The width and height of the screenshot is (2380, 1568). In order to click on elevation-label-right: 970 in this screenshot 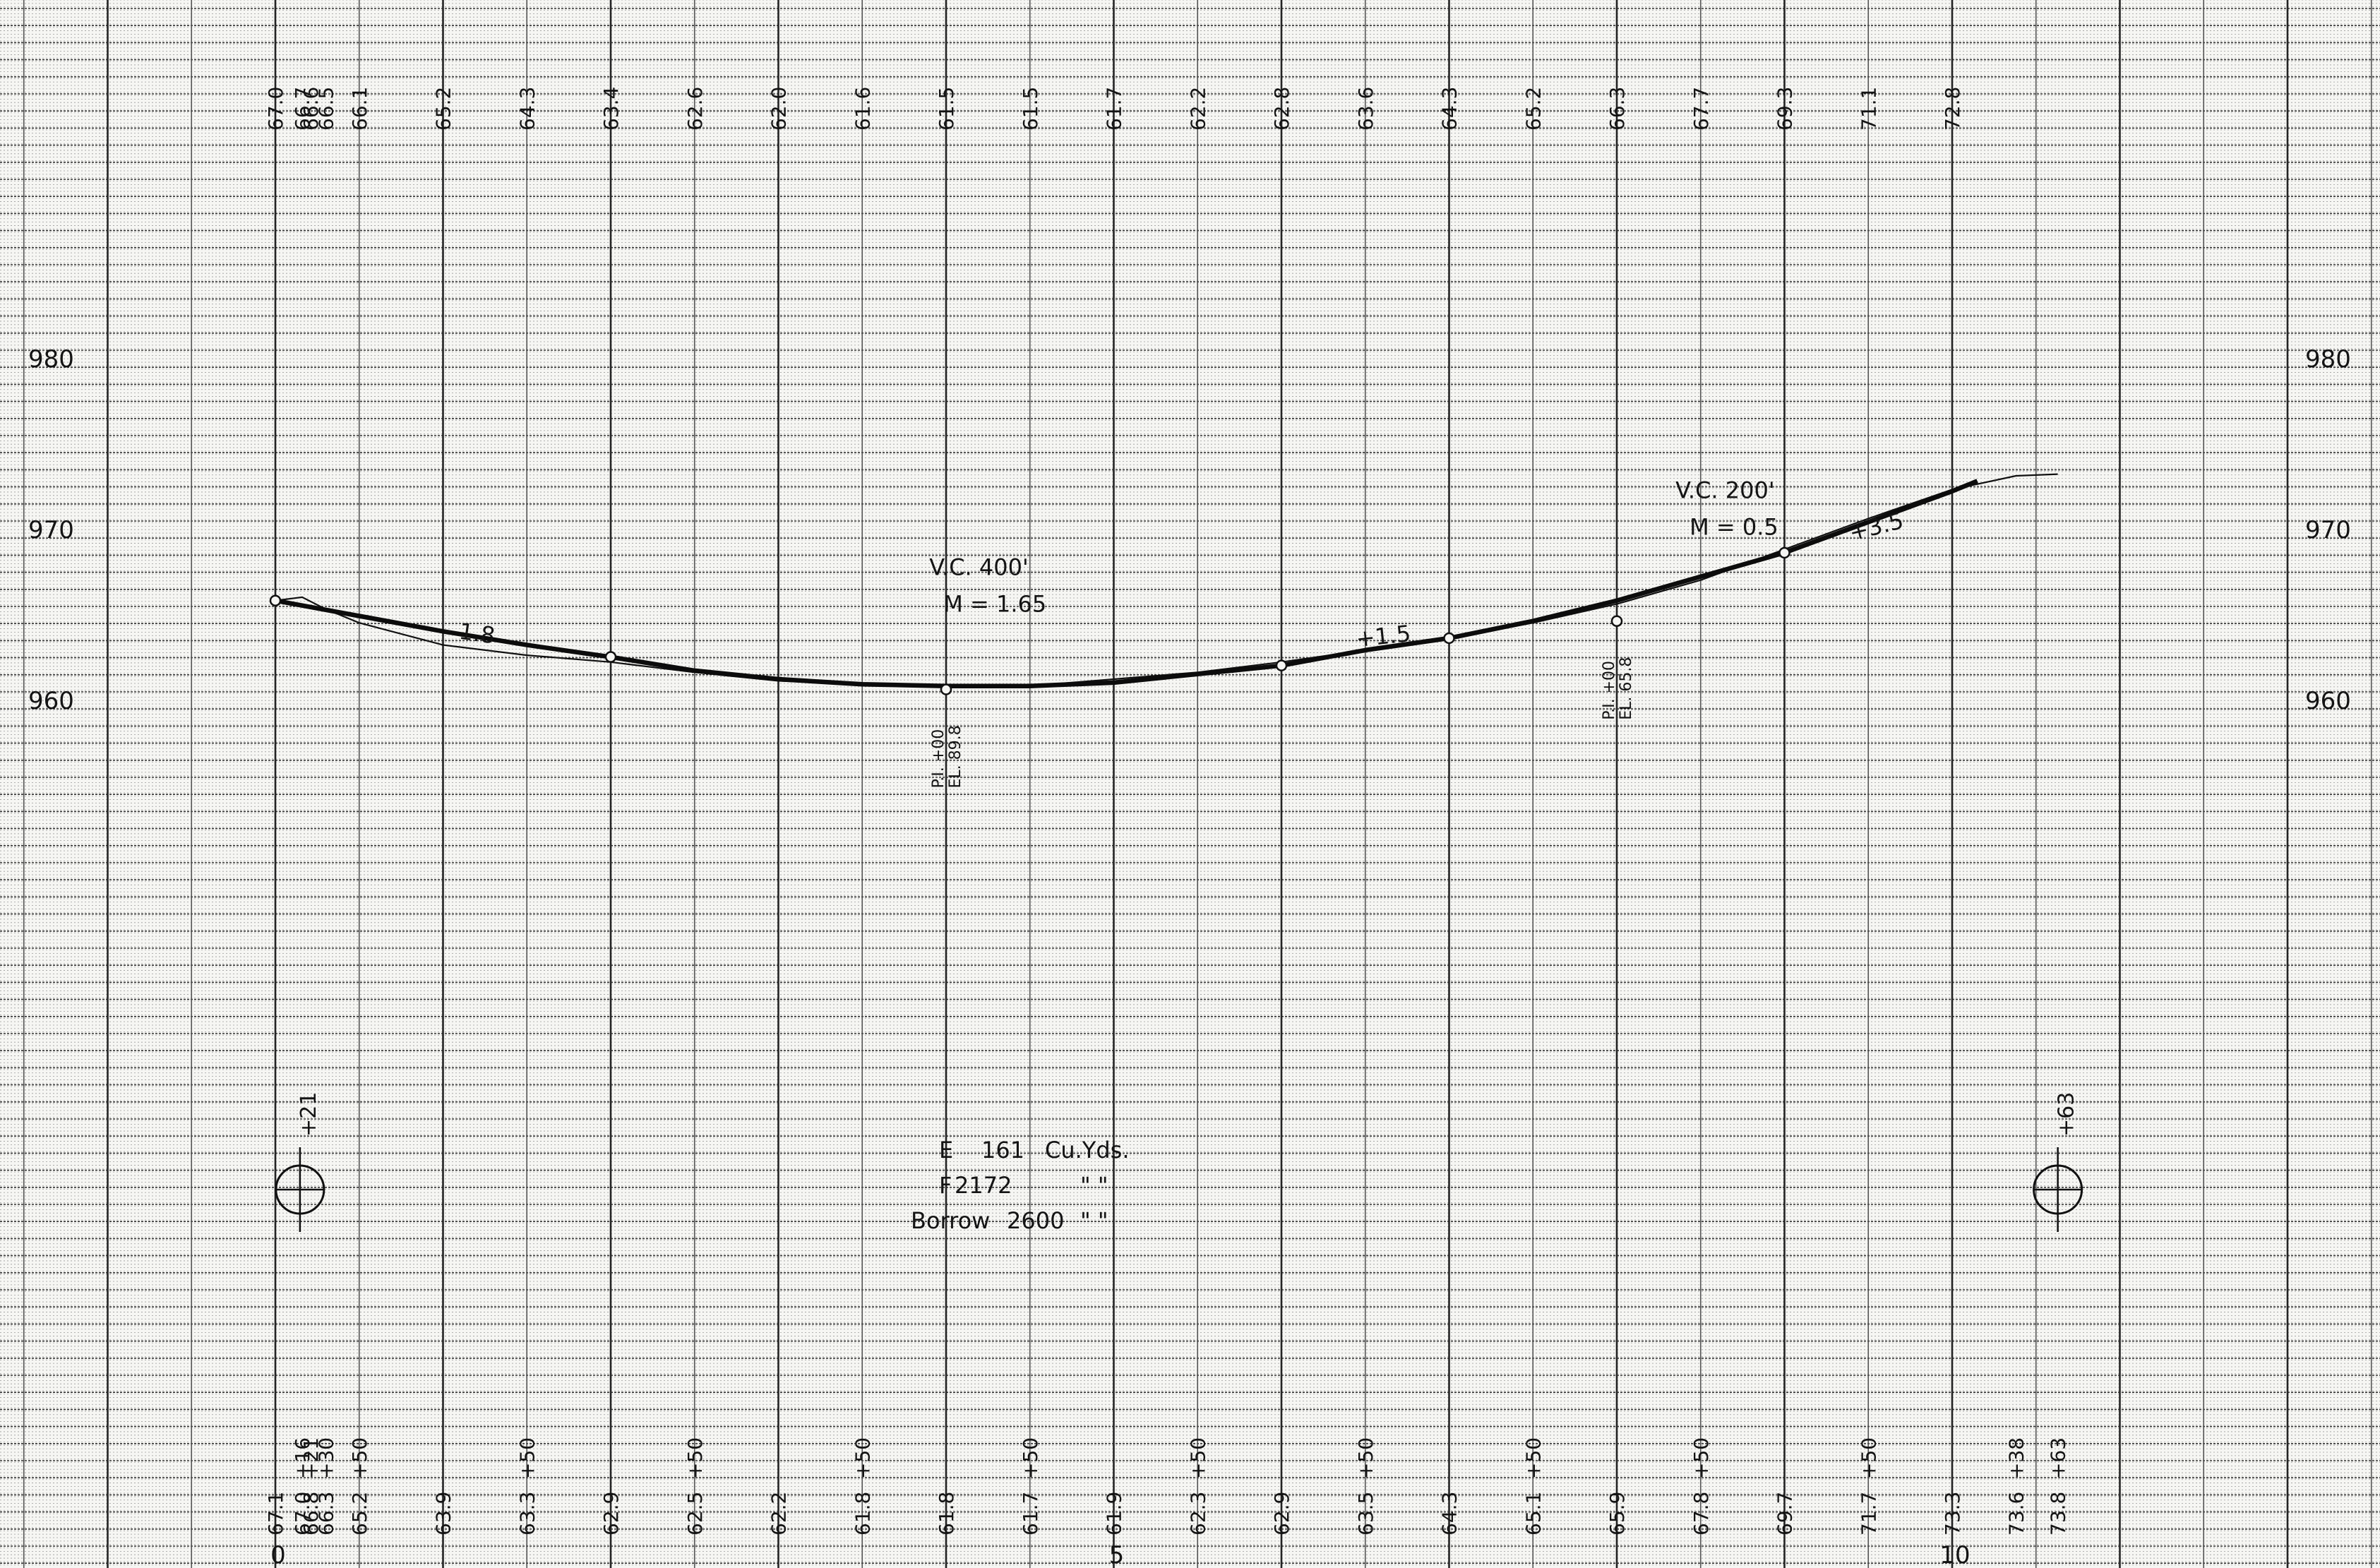, I will do `click(2328, 530)`.